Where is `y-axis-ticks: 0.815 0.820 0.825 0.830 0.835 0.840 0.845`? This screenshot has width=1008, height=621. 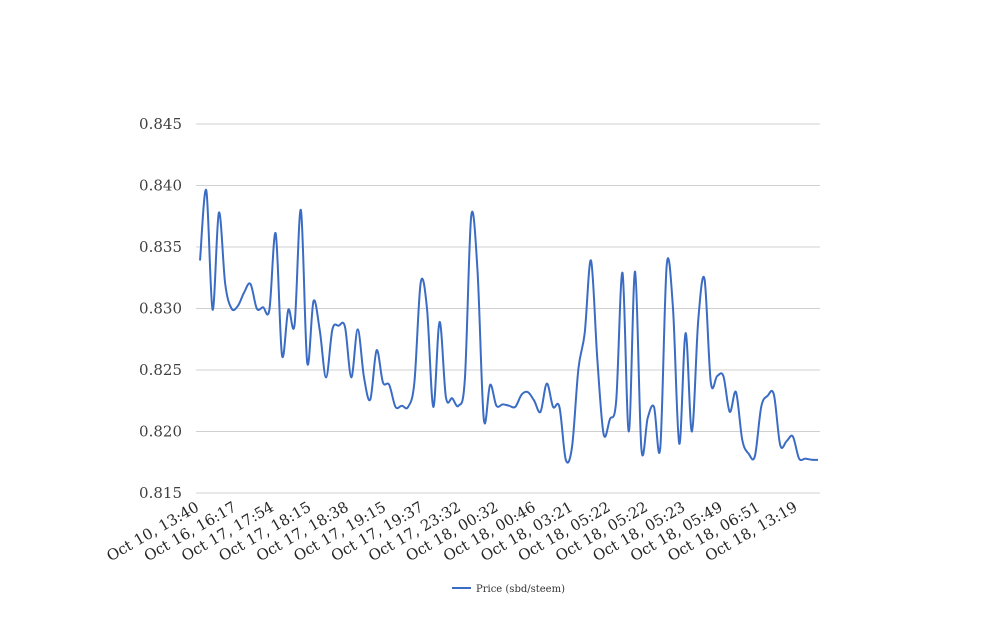 y-axis-ticks: 0.815 0.820 0.825 0.830 0.835 0.840 0.845 is located at coordinates (160, 308).